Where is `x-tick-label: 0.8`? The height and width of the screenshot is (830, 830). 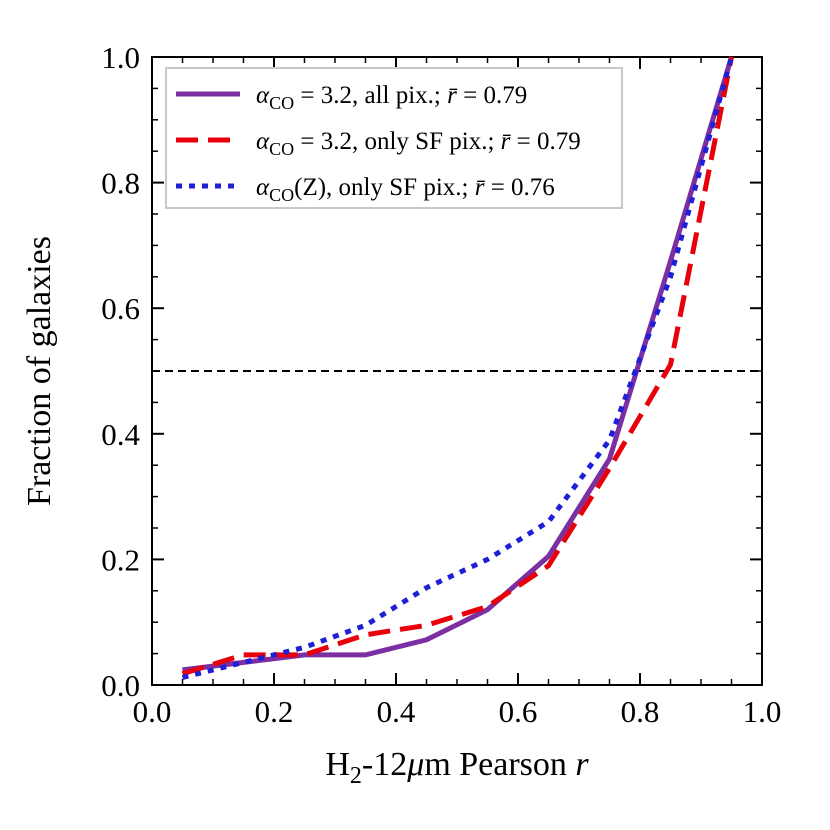
x-tick-label: 0.8 is located at coordinates (640, 711).